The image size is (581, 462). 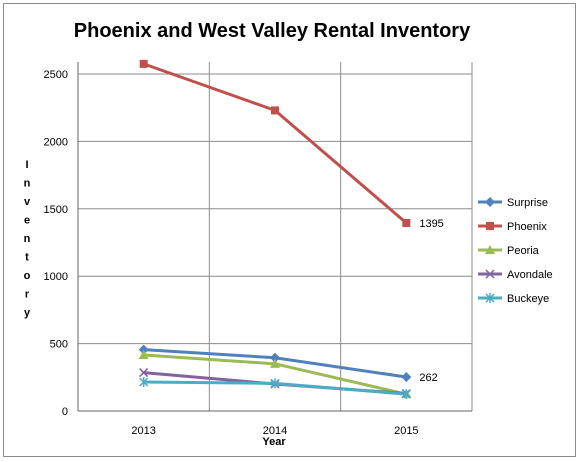 What do you see at coordinates (143, 431) in the screenshot?
I see `x-tick-label: 2013` at bounding box center [143, 431].